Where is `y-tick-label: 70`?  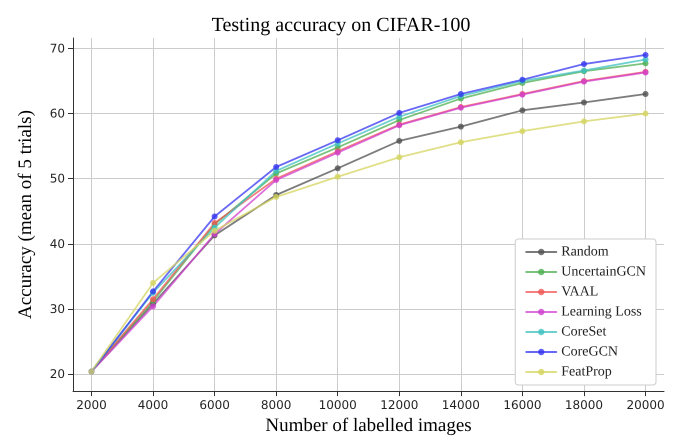
y-tick-label: 70 is located at coordinates (57, 48).